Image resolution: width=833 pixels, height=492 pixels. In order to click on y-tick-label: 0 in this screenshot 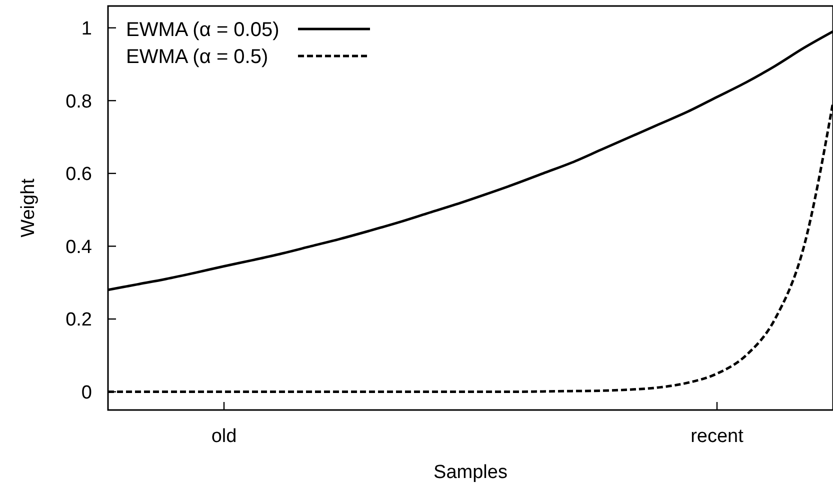, I will do `click(86, 393)`.